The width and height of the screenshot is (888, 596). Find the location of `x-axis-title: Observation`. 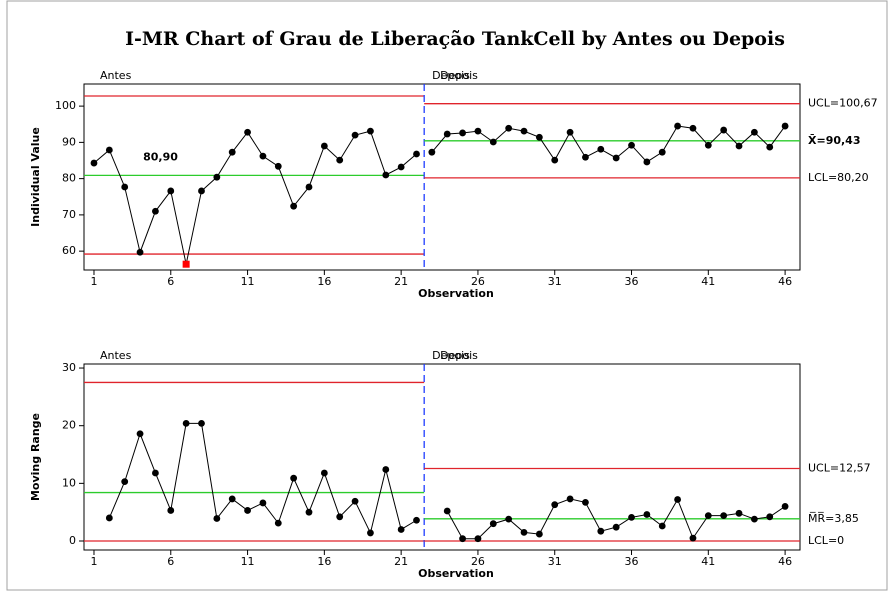

x-axis-title: Observation is located at coordinates (456, 293).